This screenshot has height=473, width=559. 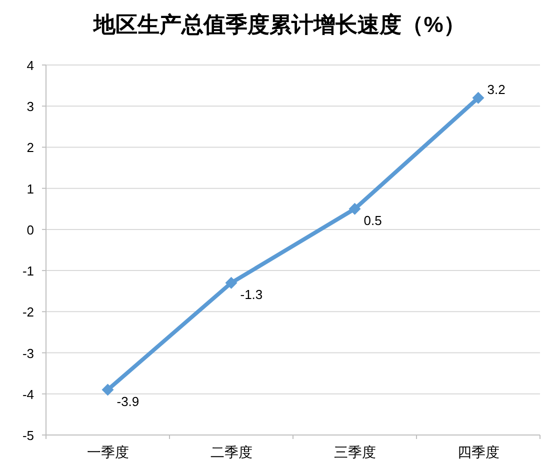 I want to click on y-tick-label: -5, so click(x=28, y=435).